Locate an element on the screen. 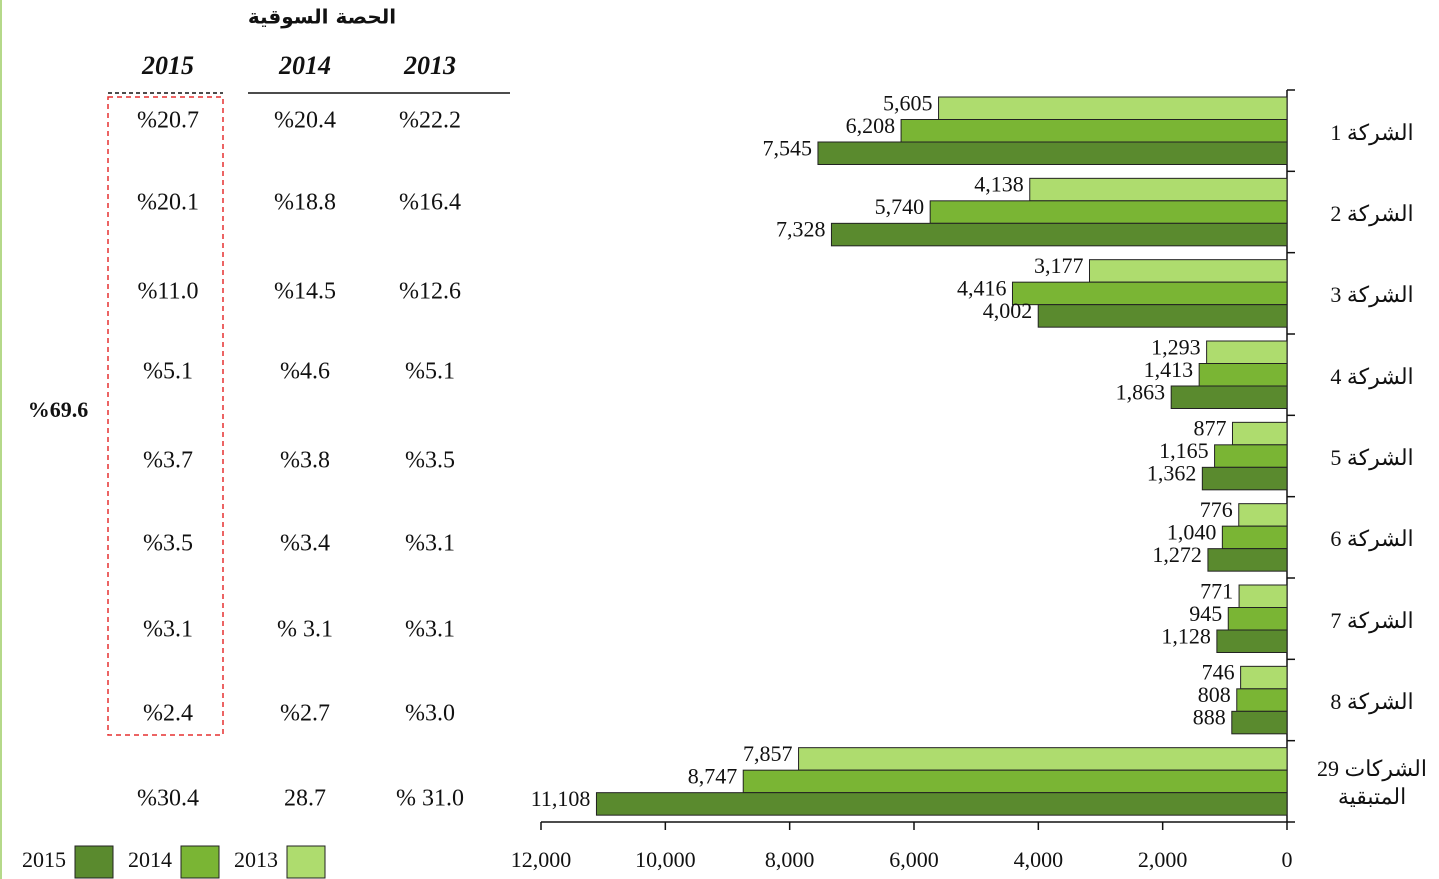 The image size is (1439, 879). x-tick-label: 4,000 is located at coordinates (1039, 859).